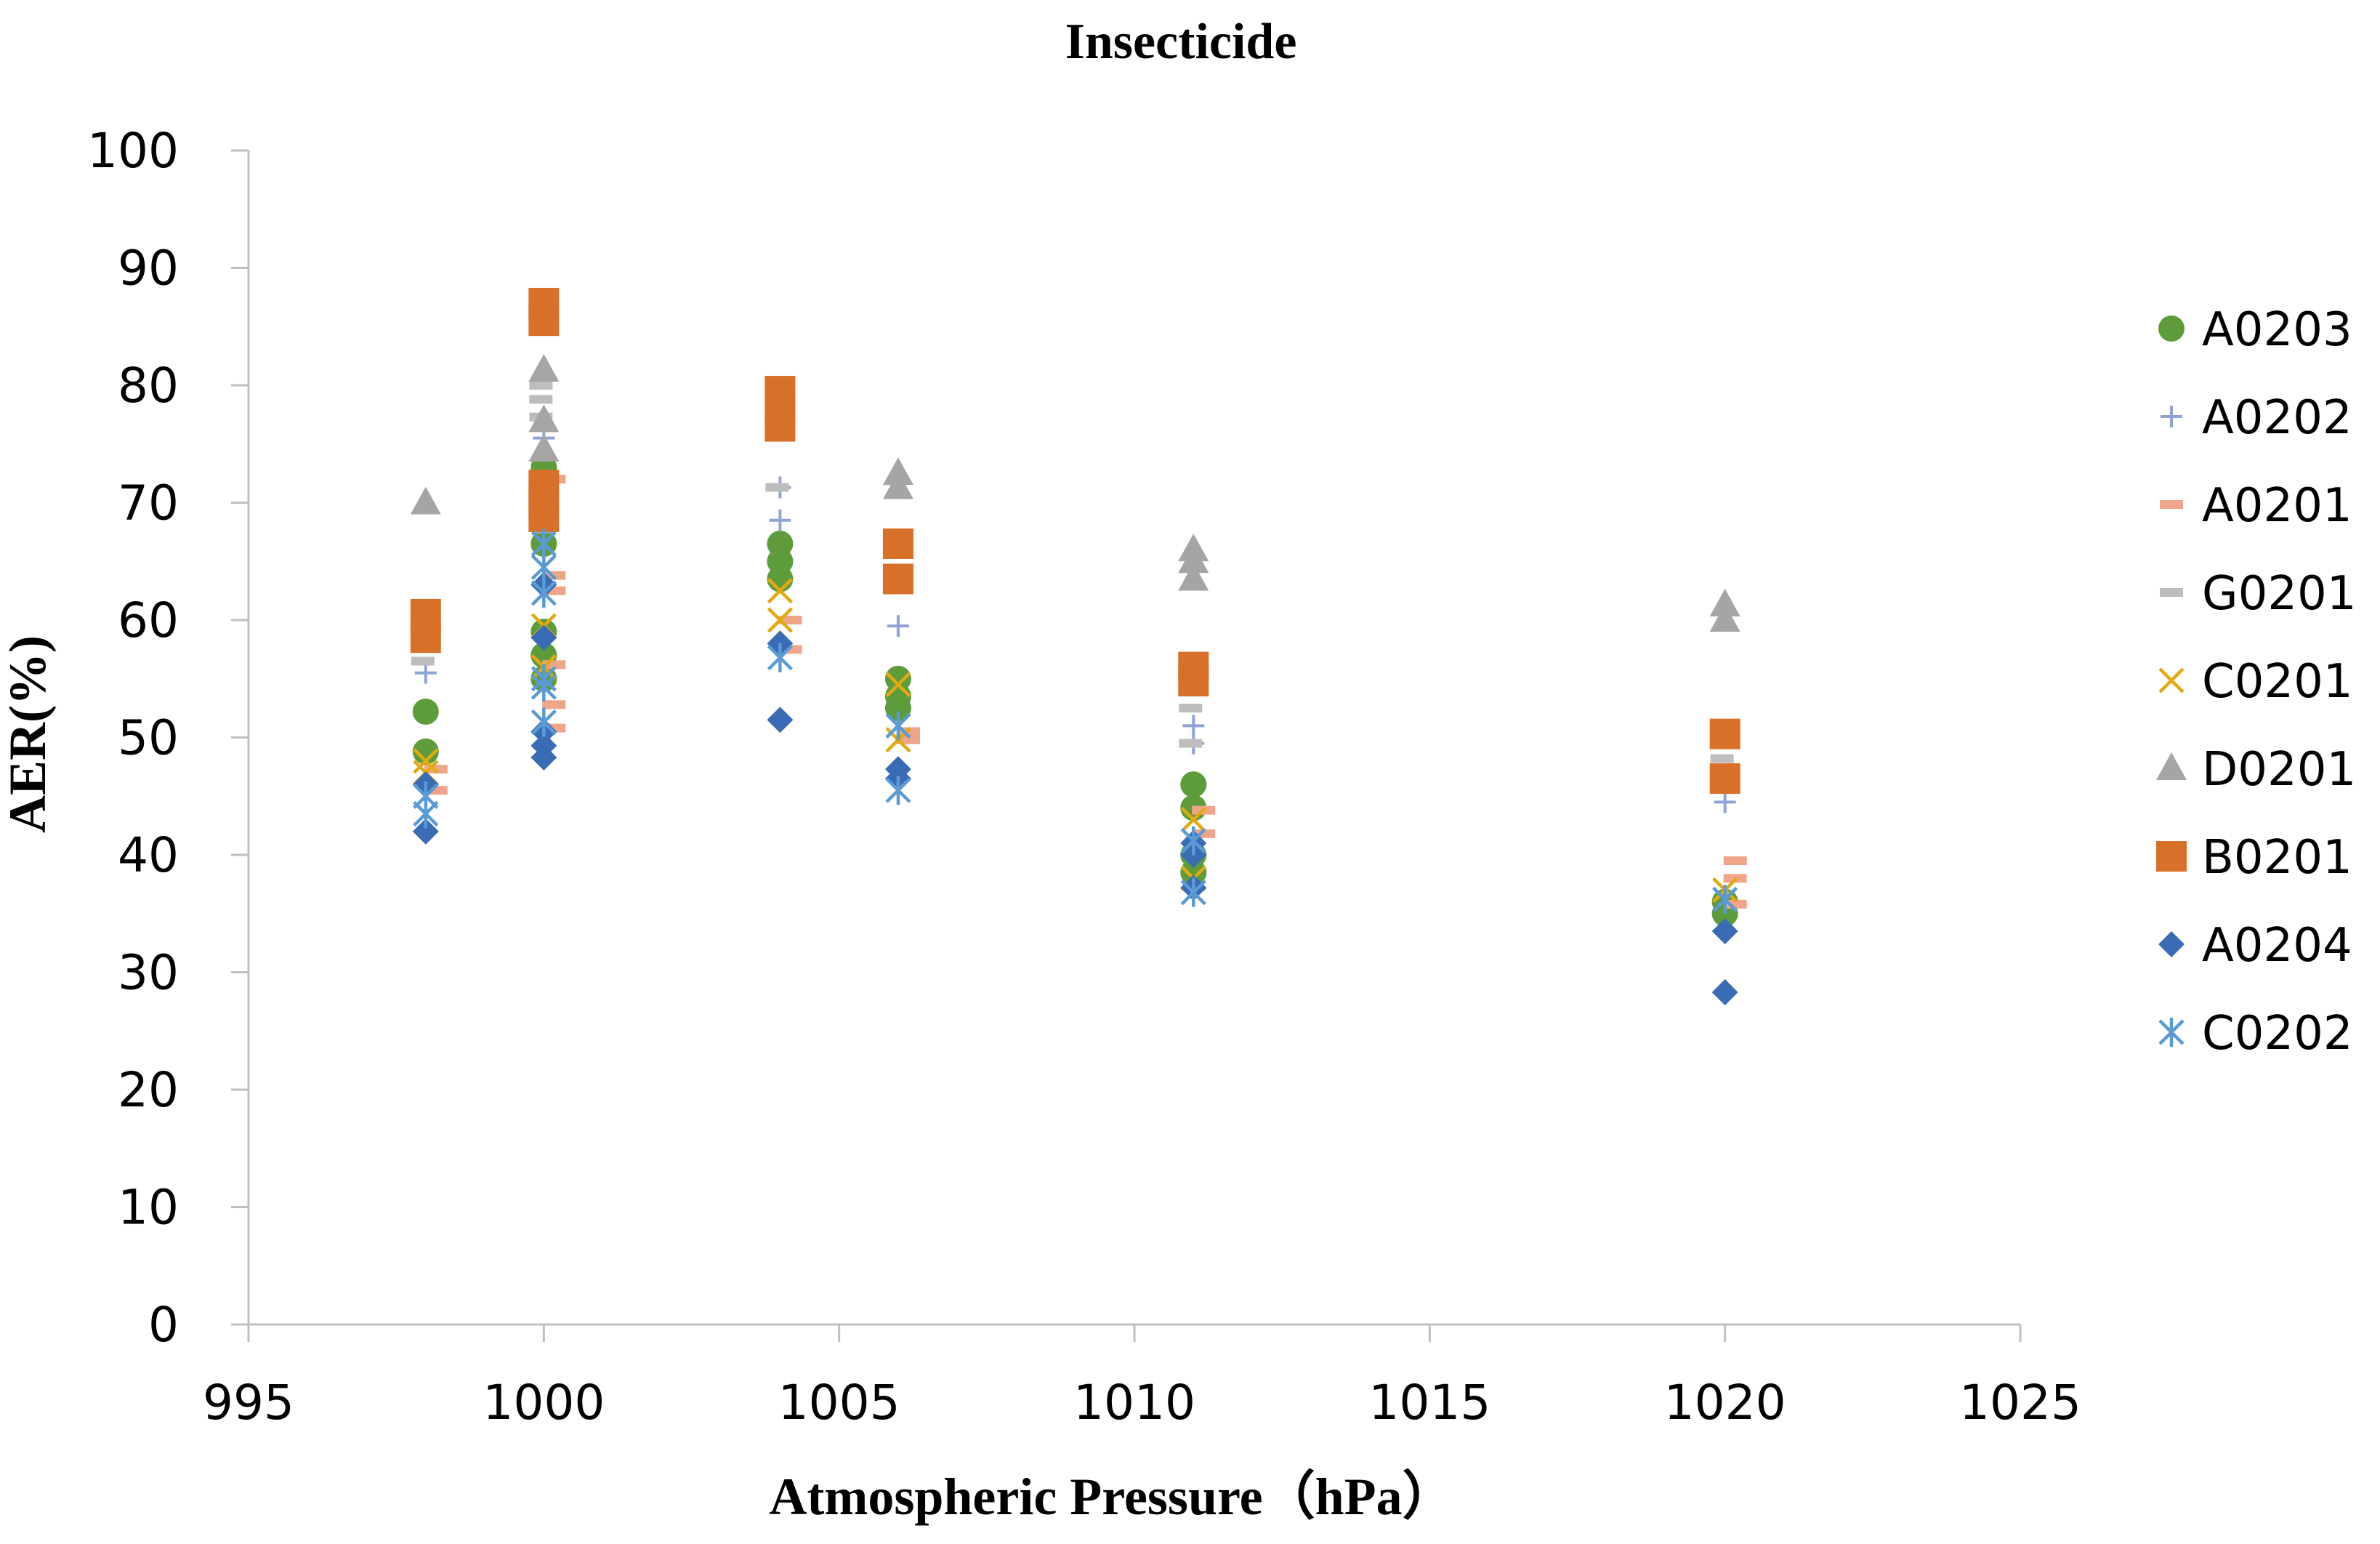  Describe the element at coordinates (1181, 42) in the screenshot. I see `chart-title: Insecticide` at that location.